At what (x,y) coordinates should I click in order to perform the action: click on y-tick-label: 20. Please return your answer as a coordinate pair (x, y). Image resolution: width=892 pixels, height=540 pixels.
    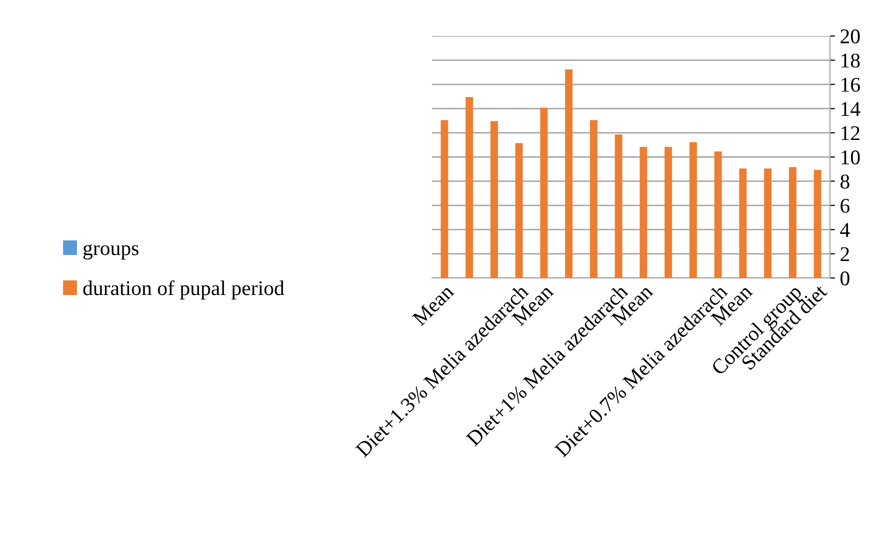
    Looking at the image, I should click on (850, 36).